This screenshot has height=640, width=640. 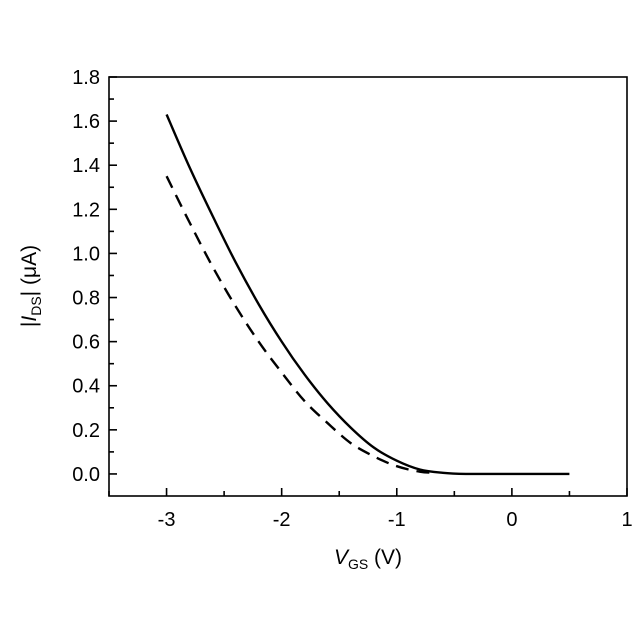 I want to click on y-tick-label: 0.4, so click(x=86, y=387).